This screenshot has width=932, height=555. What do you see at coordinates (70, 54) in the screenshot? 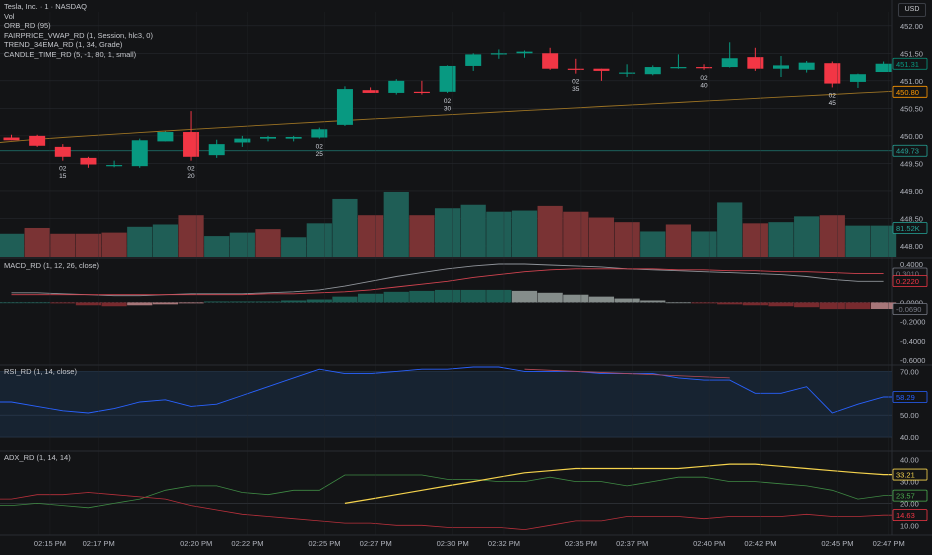
I see `legend-candle-time: CANDLE_TIME_RD (5, -1, 80, 1, small)` at bounding box center [70, 54].